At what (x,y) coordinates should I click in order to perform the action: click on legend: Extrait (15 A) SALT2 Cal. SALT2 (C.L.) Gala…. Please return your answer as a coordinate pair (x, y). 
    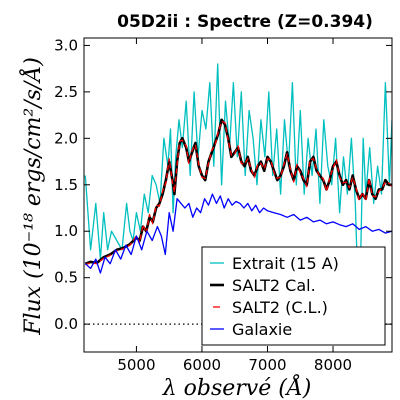
    Looking at the image, I should click on (293, 296).